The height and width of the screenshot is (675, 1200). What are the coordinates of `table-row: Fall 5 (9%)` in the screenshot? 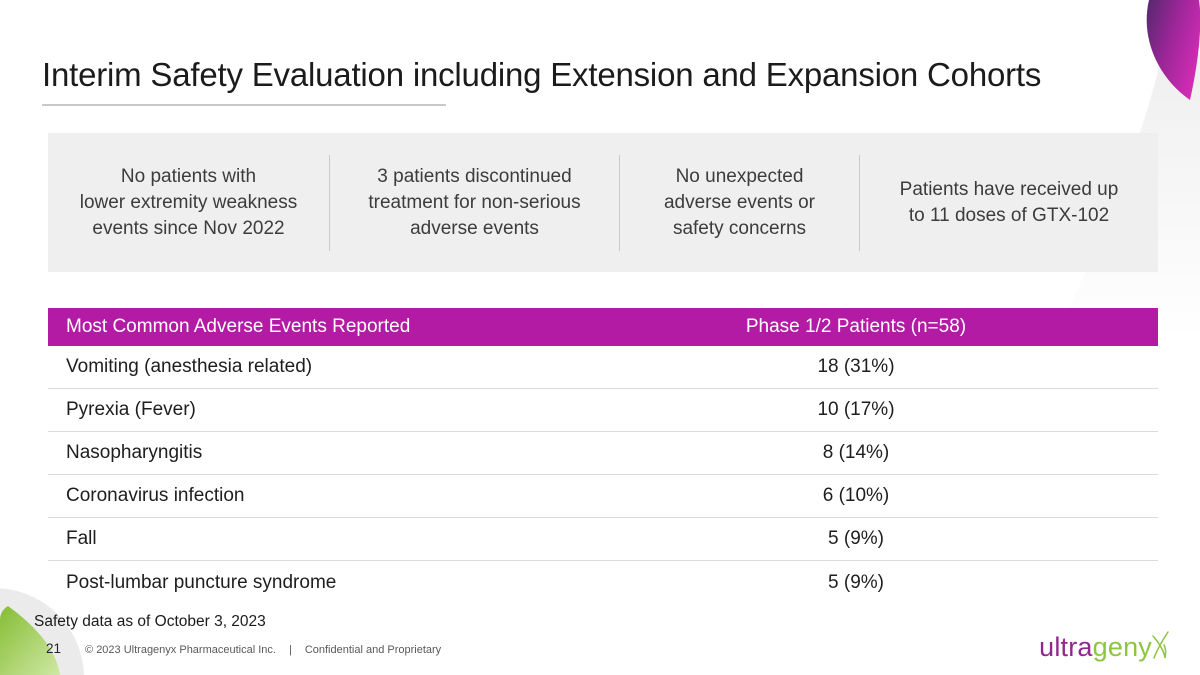 It's located at (603, 539).